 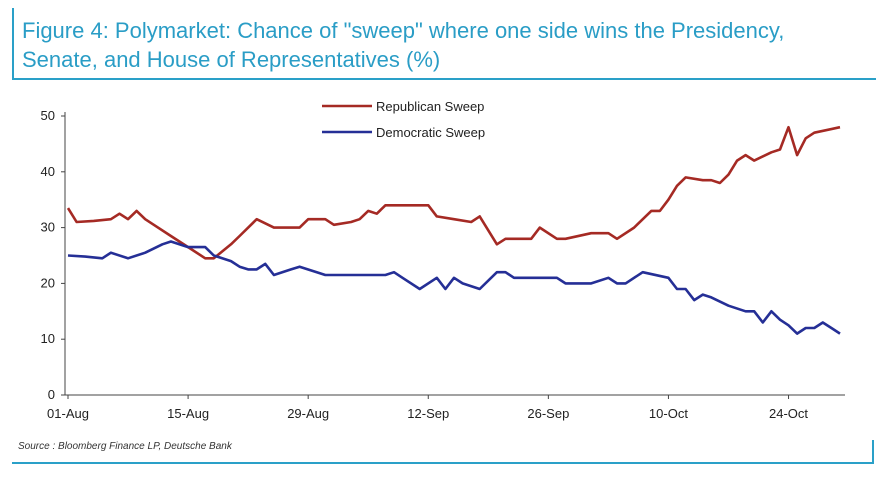 I want to click on x-tick-label: 29-Aug, so click(x=308, y=413).